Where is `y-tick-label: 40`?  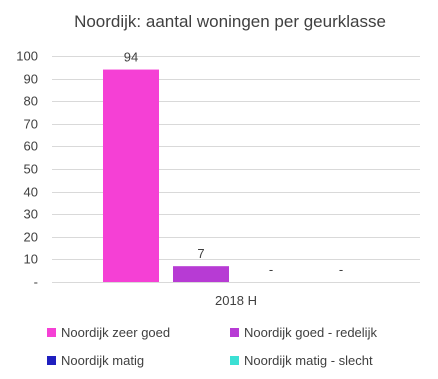 y-tick-label: 40 is located at coordinates (31, 192).